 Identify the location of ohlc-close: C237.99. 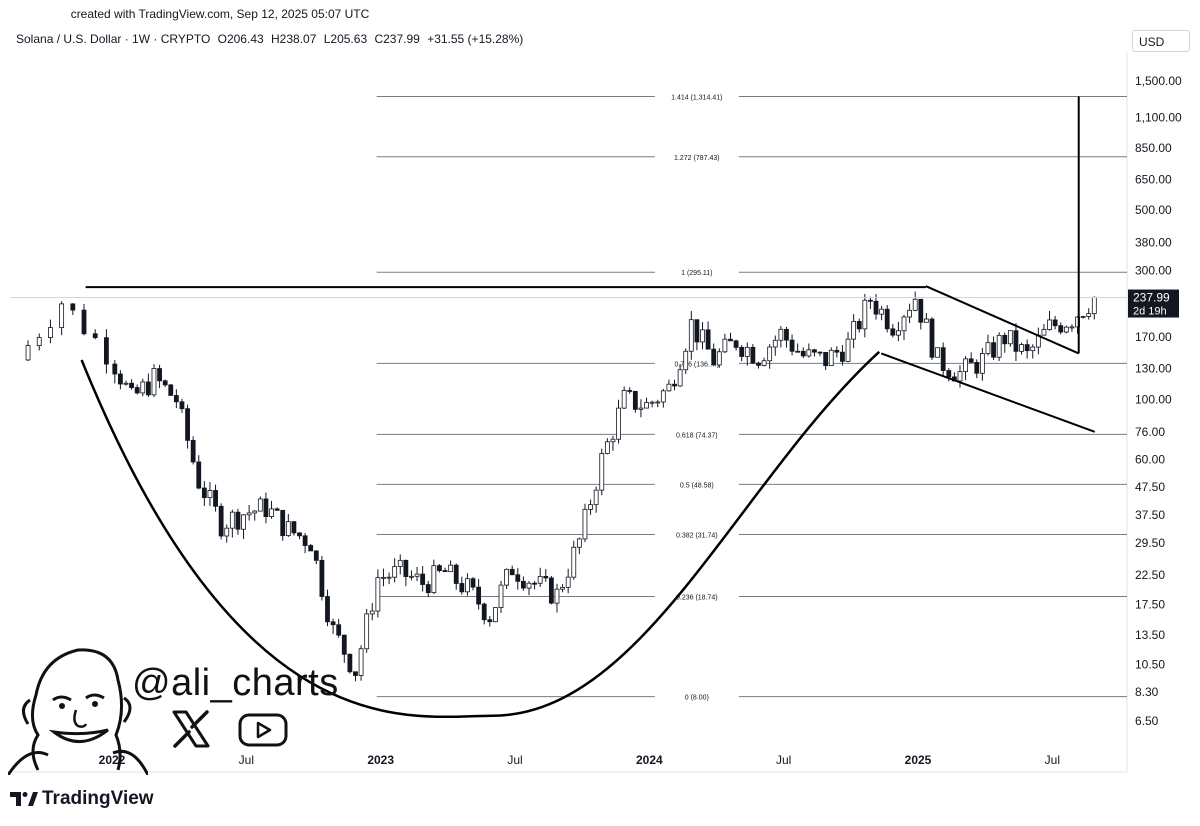
(397, 39).